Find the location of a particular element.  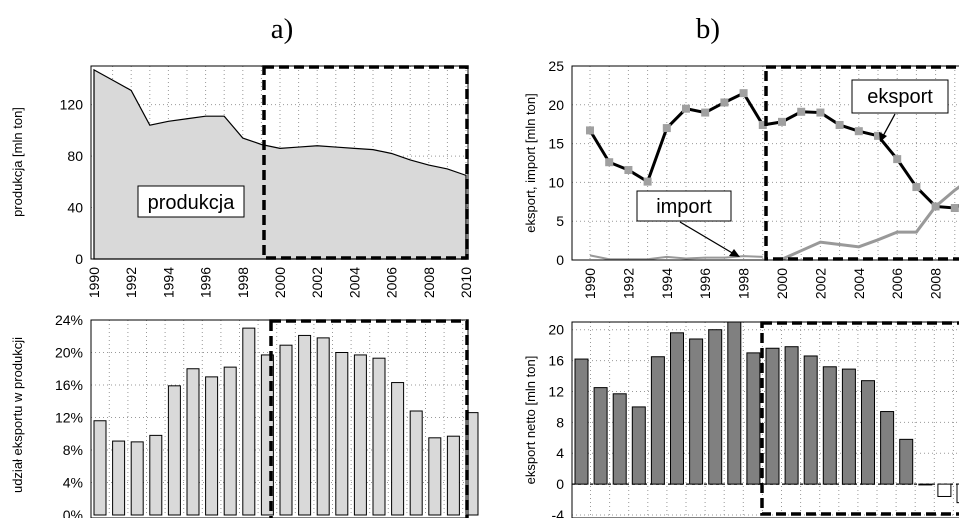

y-tick-label: 16 is located at coordinates (556, 361).